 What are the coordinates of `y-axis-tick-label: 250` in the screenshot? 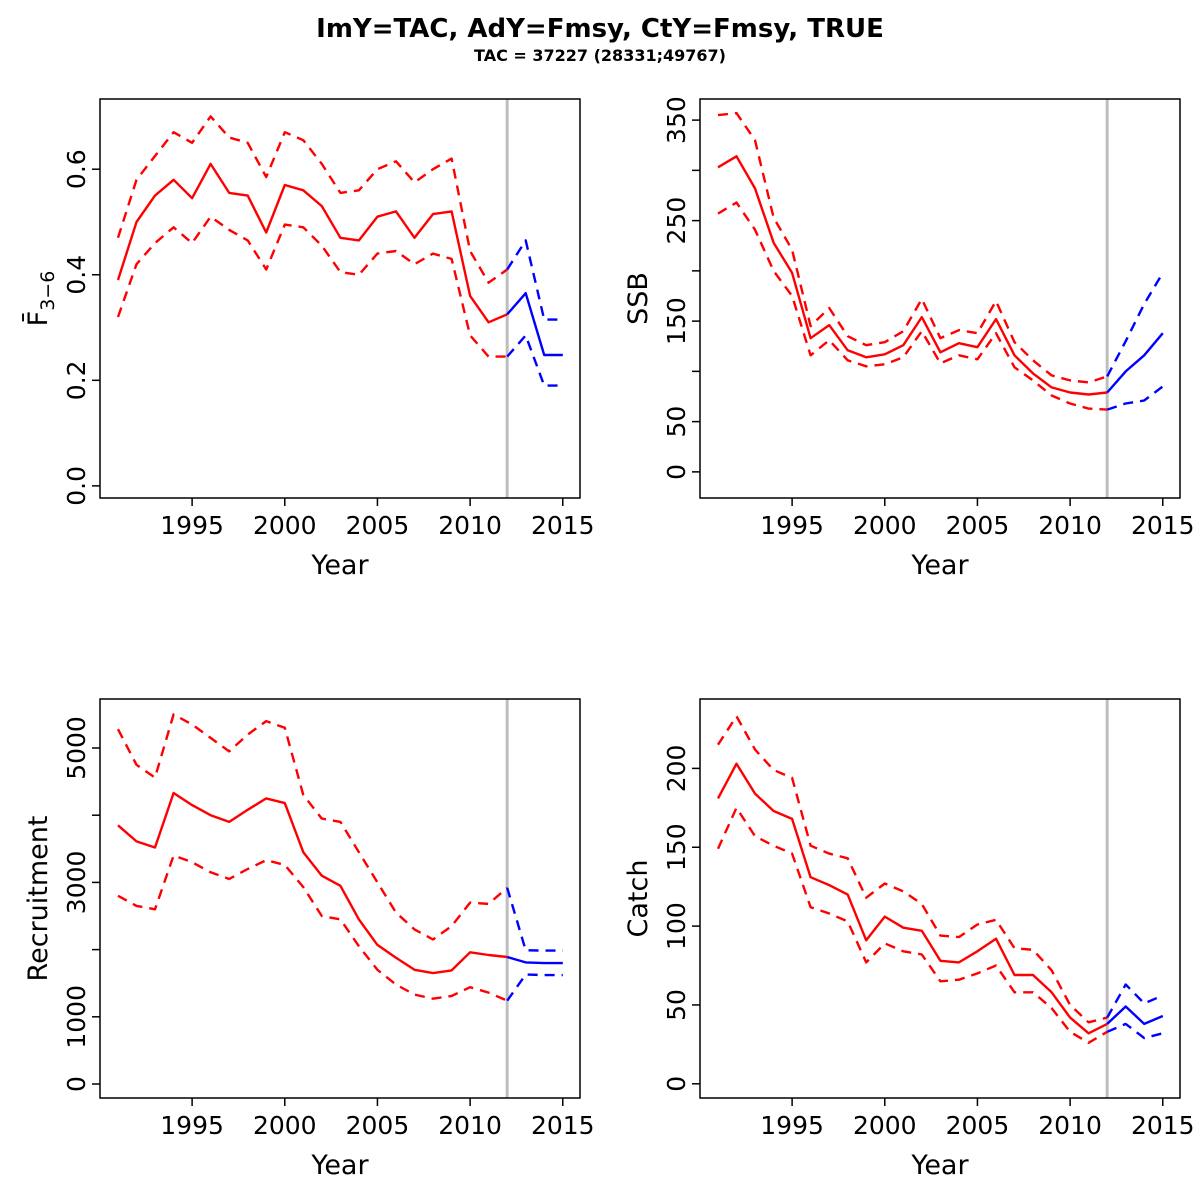 It's located at (676, 221).